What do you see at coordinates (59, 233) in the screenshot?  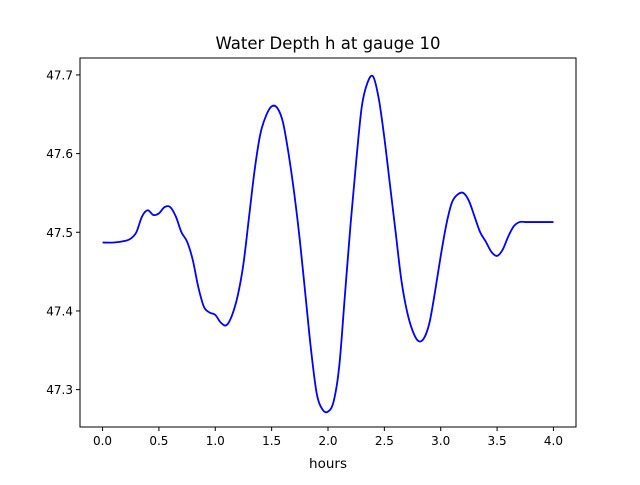 I see `y-tick-label: 47.5` at bounding box center [59, 233].